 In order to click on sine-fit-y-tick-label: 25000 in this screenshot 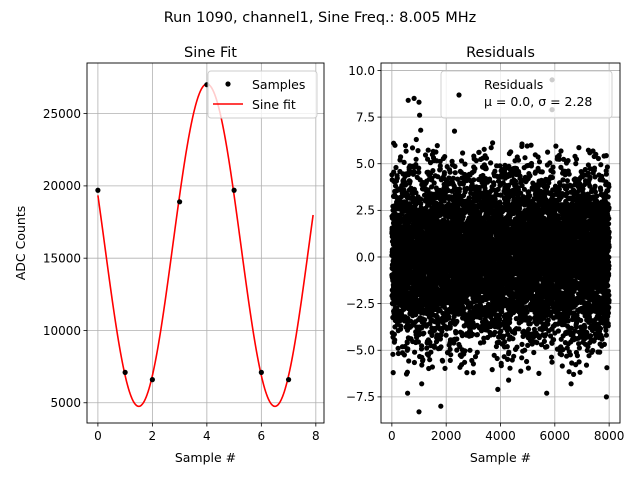, I will do `click(62, 114)`.